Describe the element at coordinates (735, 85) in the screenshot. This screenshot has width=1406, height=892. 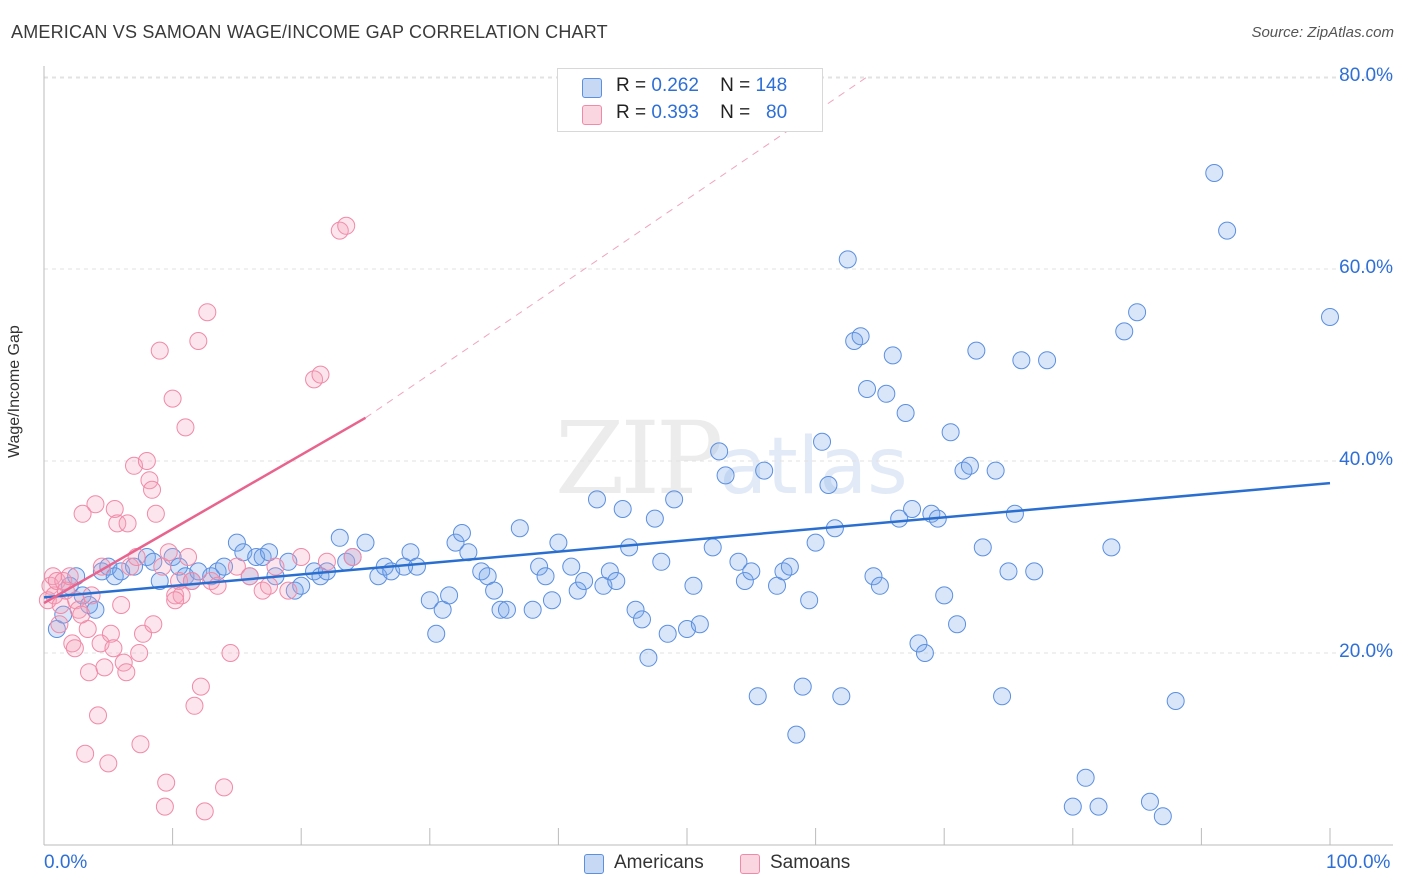
I see `americans-n-label: N =` at that location.